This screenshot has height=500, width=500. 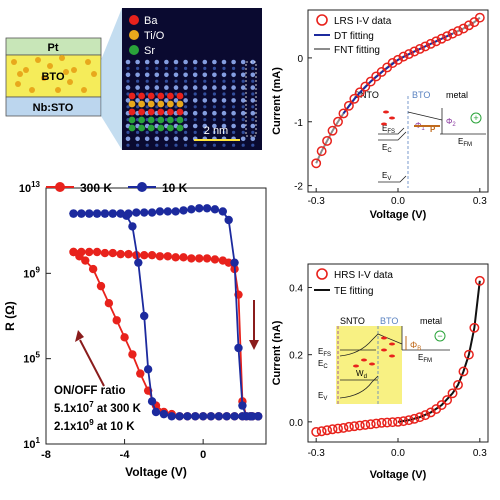 I want to click on layer-stack: Pt BTO Nb:STO, so click(x=63, y=79).